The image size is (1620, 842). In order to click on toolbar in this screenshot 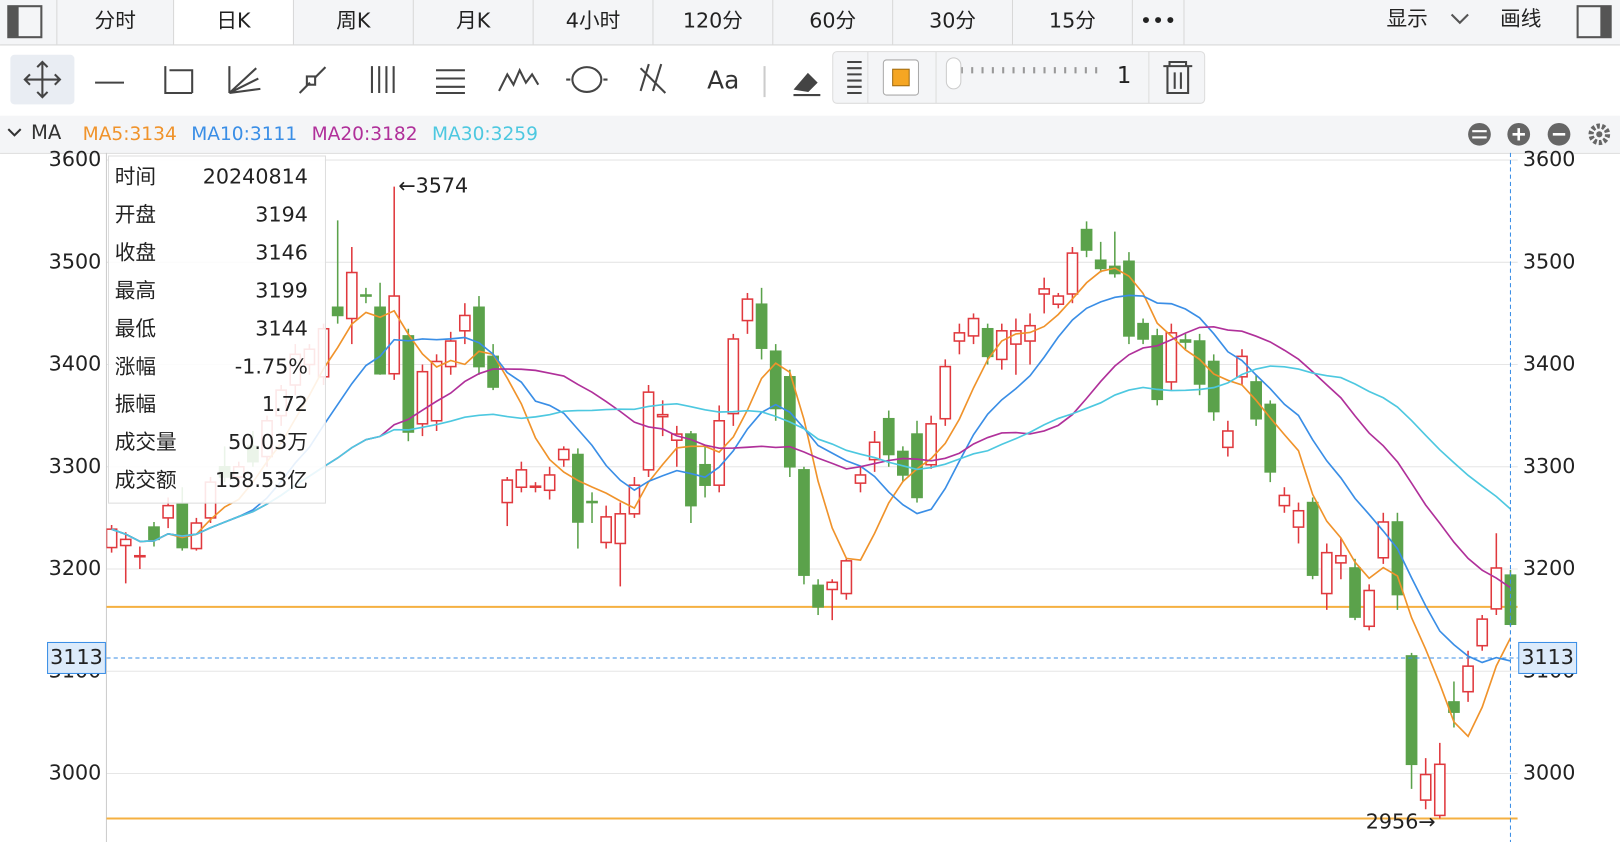, I will do `click(415, 79)`.